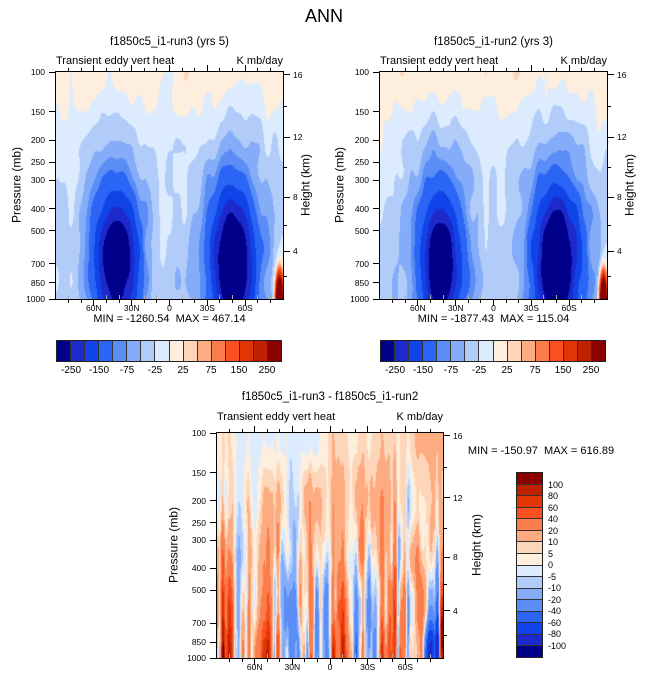 Image resolution: width=648 pixels, height=684 pixels. I want to click on height-minor-tick, so click(609, 168).